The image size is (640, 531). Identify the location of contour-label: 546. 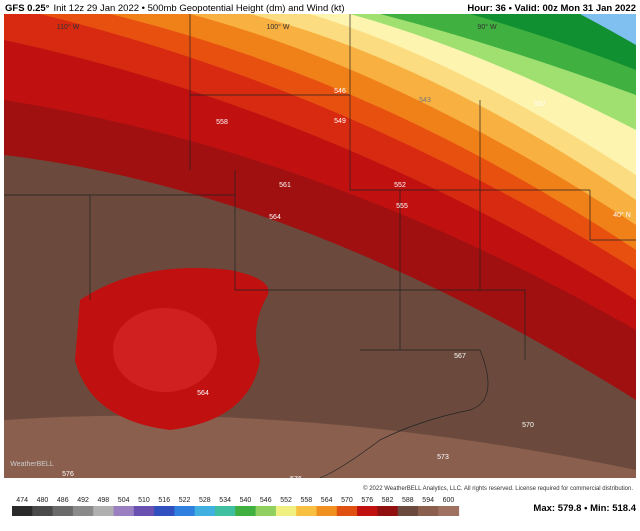
(340, 91).